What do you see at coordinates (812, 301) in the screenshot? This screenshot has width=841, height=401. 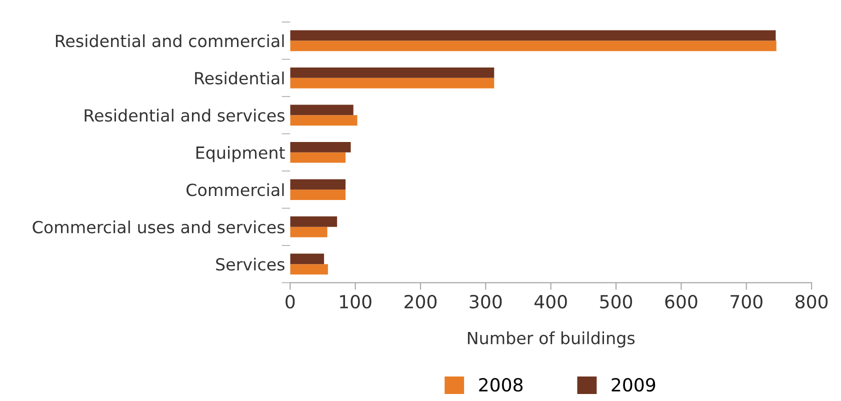 I see `x-tick-label: 800` at bounding box center [812, 301].